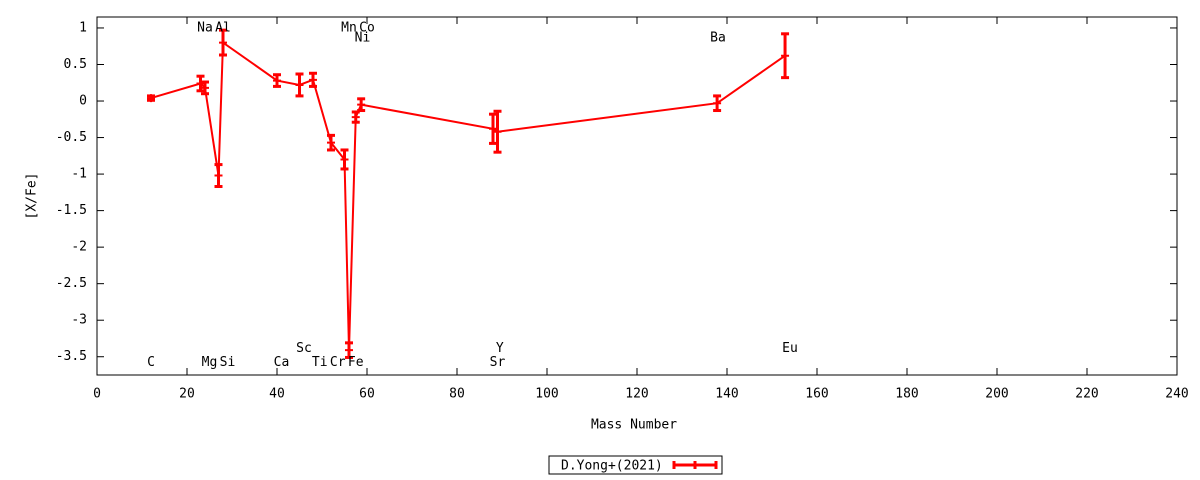 This screenshot has height=480, width=1200. Describe the element at coordinates (79, 320) in the screenshot. I see `y-tick-label: -3` at that location.